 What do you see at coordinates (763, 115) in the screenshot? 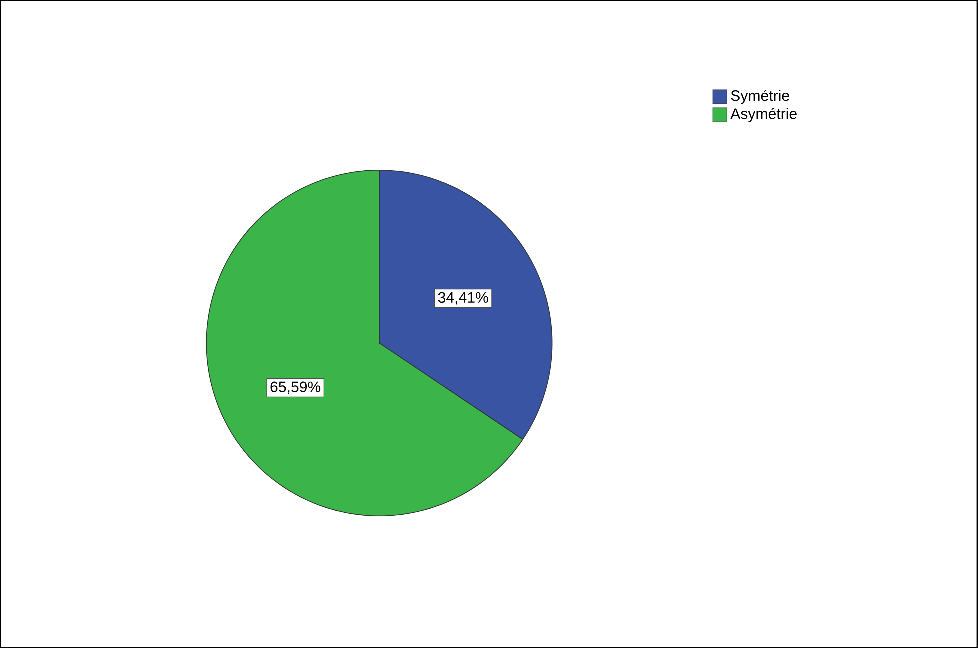
I see `legend-label: Asymétrie` at bounding box center [763, 115].